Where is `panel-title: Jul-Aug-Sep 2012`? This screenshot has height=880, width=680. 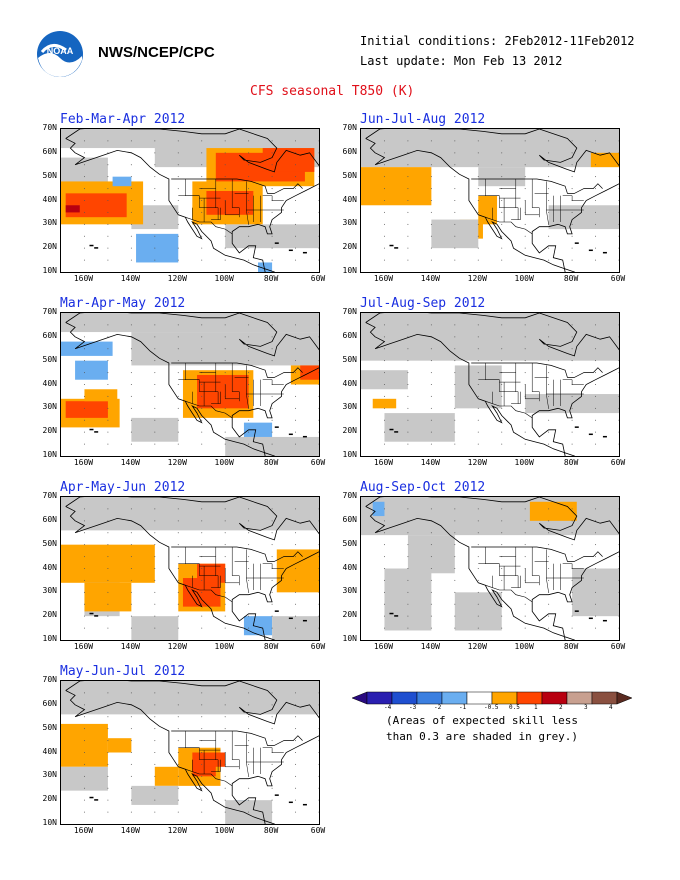
panel-title: Jul-Aug-Sep 2012 is located at coordinates (423, 303).